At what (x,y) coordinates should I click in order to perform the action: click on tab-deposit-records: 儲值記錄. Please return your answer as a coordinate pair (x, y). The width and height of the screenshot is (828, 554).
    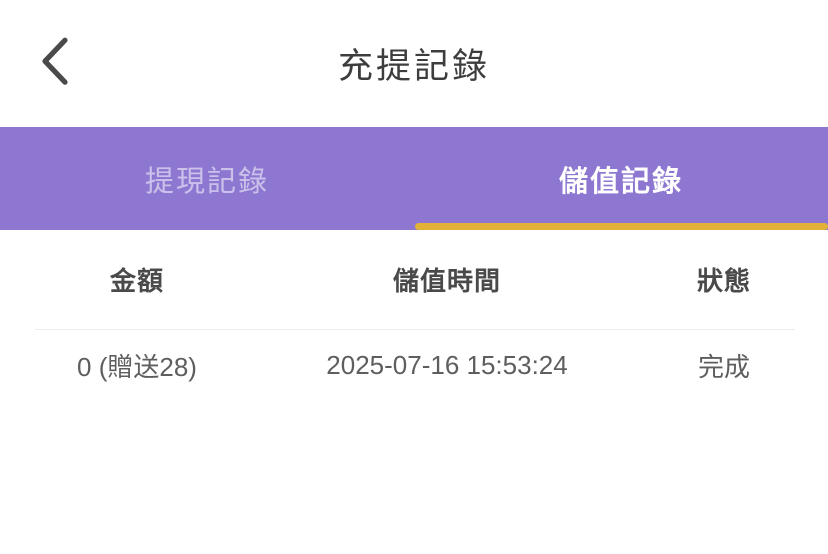
    Looking at the image, I should click on (621, 178).